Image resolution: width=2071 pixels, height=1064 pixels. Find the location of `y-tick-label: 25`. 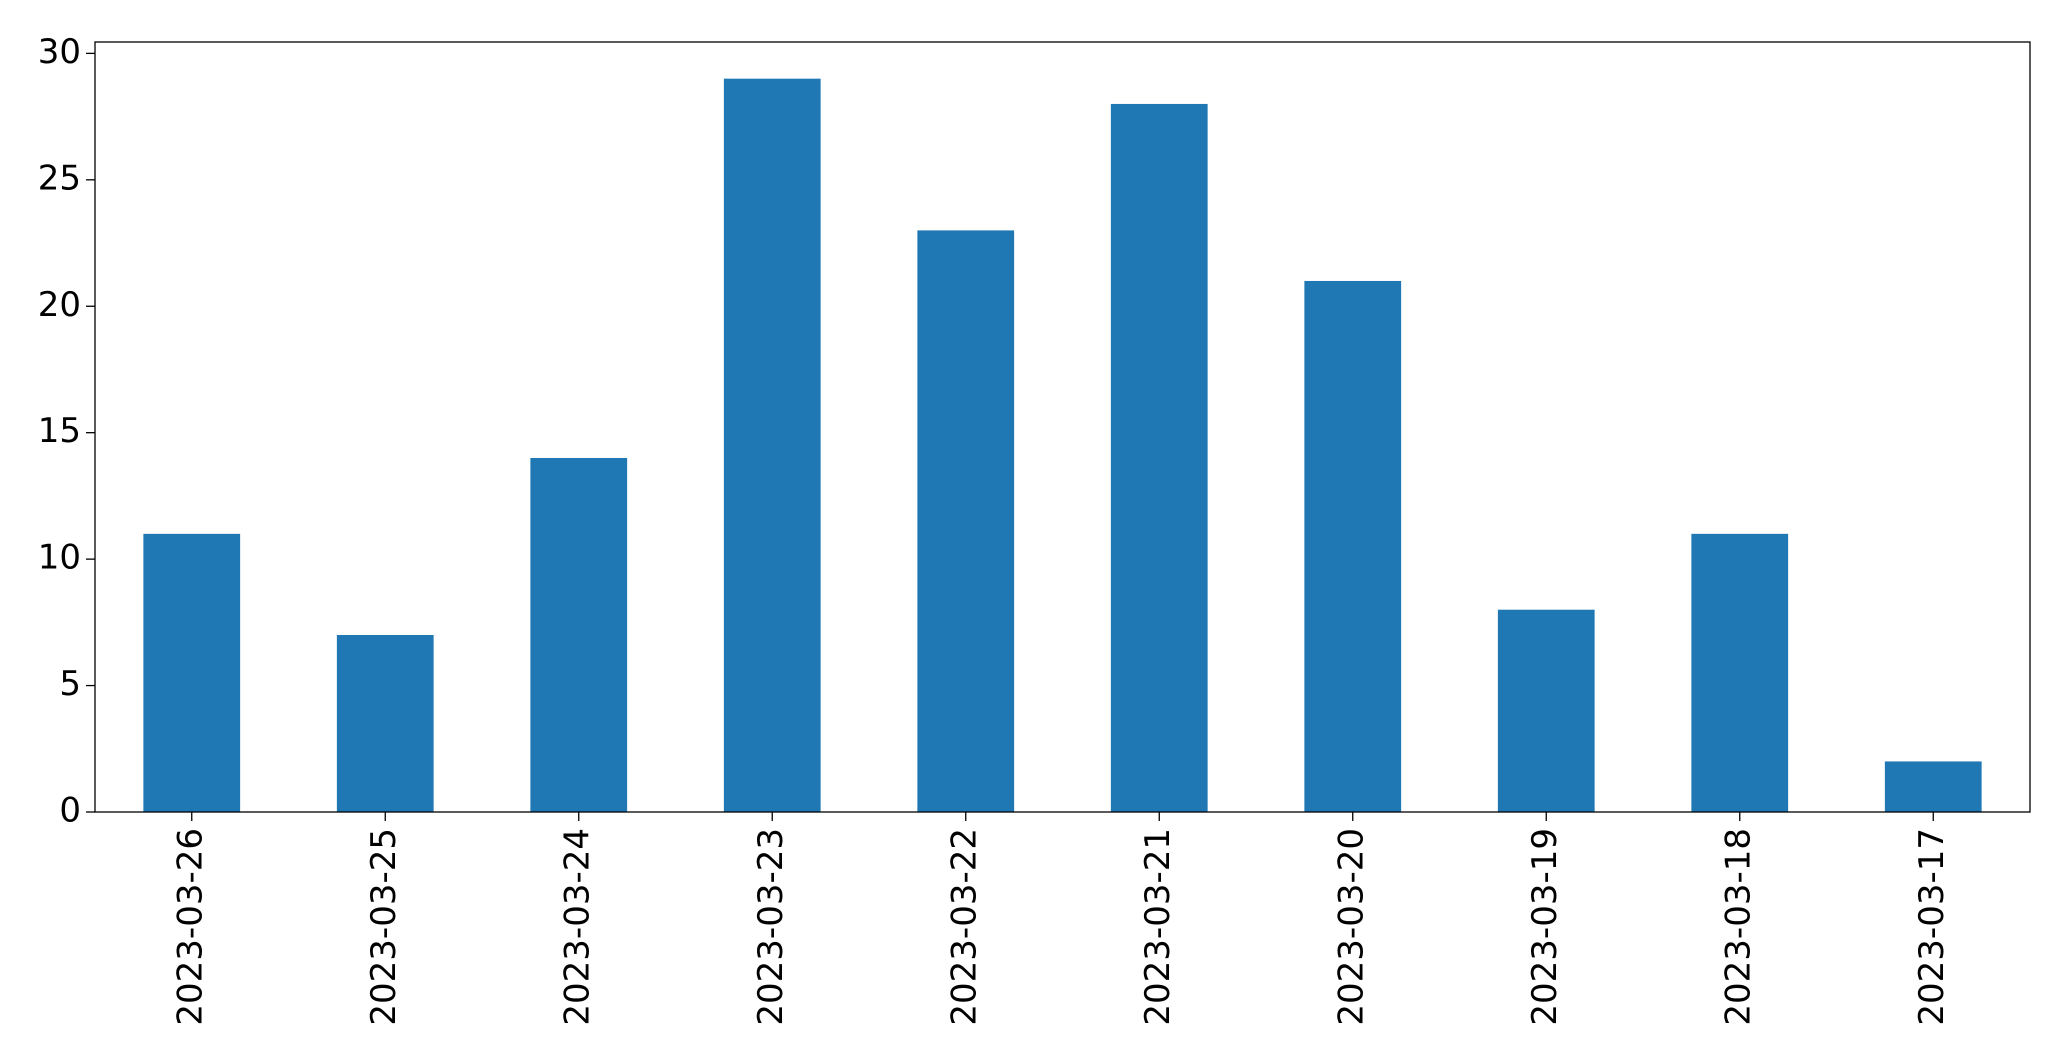

y-tick-label: 25 is located at coordinates (59, 178).